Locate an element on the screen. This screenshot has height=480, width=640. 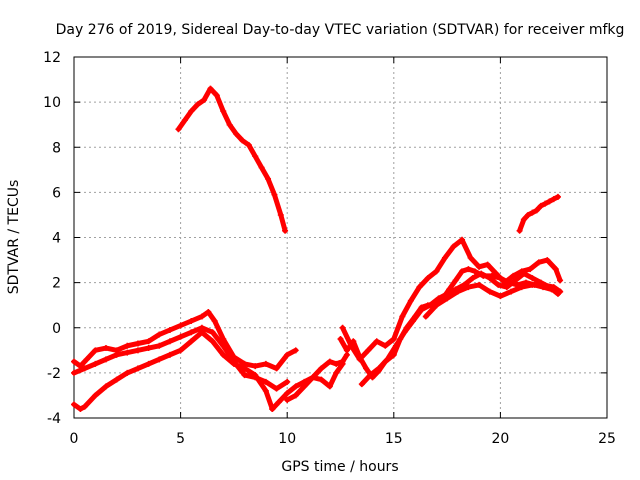
series-track-d is located at coordinates (232, 159).